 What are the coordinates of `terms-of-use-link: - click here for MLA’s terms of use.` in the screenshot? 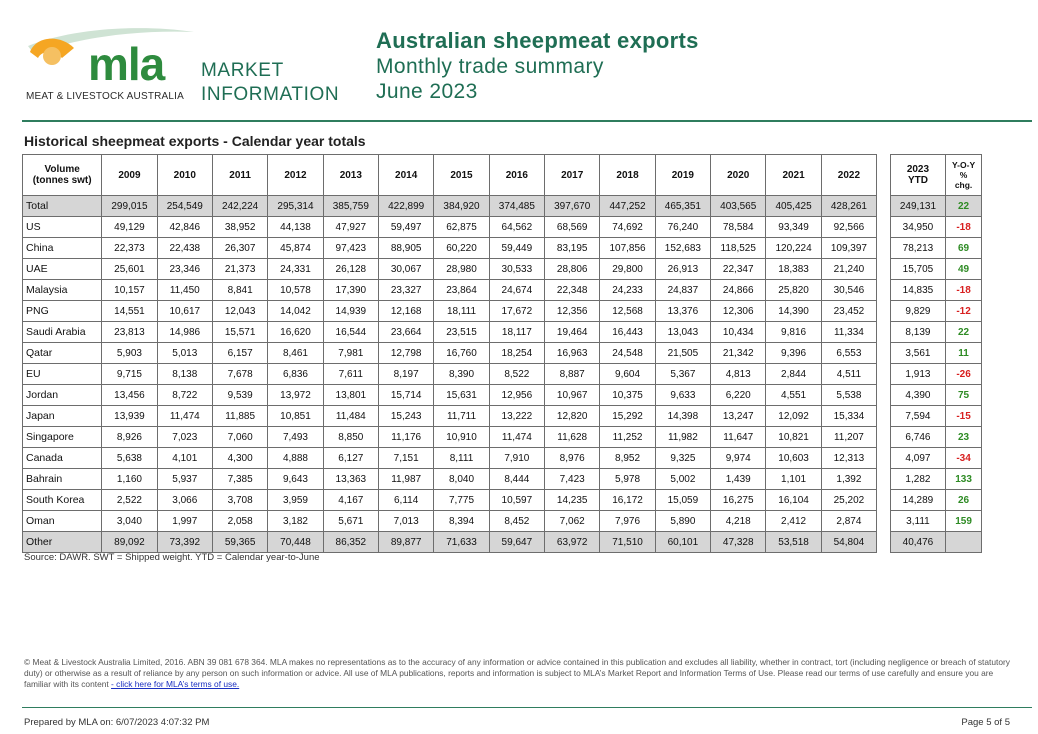 It's located at (175, 683).